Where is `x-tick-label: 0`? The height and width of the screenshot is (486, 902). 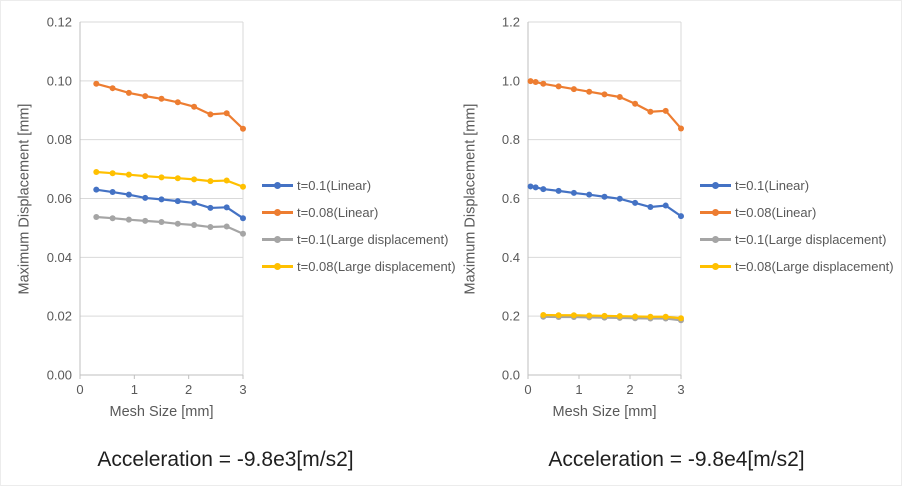 x-tick-label: 0 is located at coordinates (79, 389).